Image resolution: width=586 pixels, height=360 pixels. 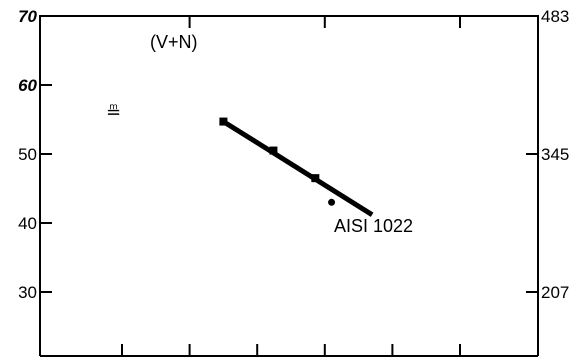 I want to click on y-tick-label-right: 345, so click(x=555, y=154).